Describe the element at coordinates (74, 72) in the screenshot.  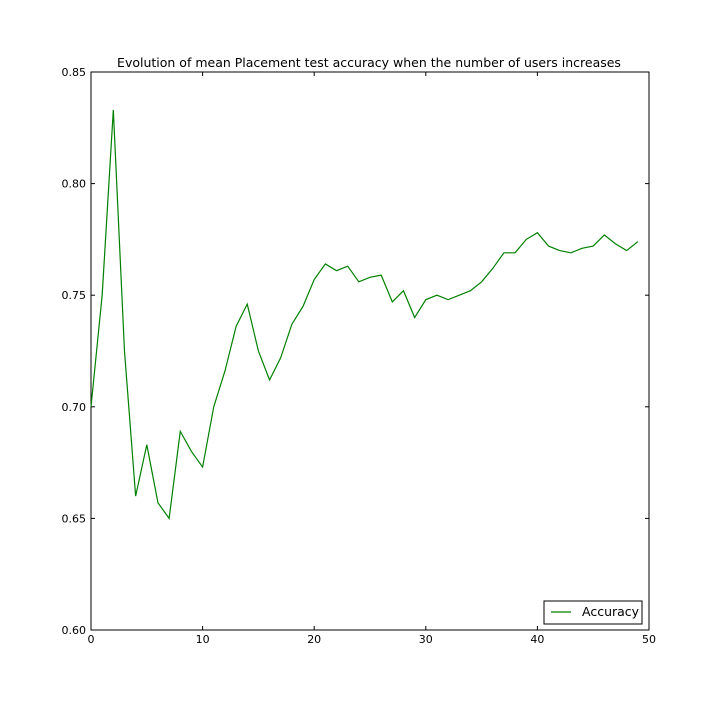
I see `y-tick-label: 0.85` at that location.